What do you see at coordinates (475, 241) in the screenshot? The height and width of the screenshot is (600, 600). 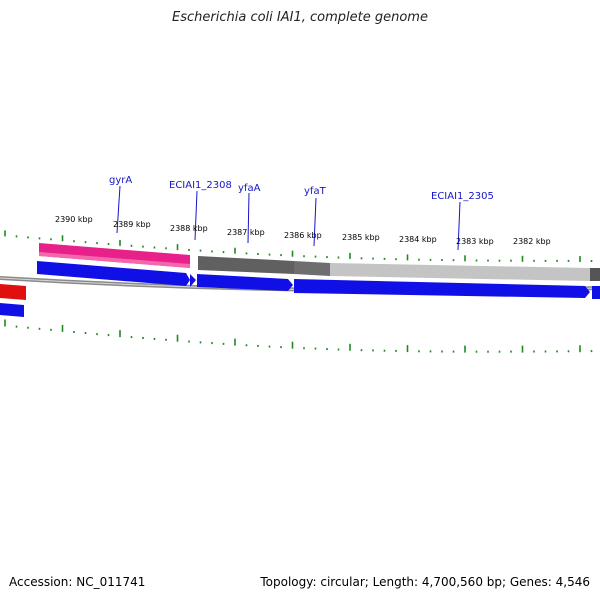 I see `scale-label-2383: 2383 kbp` at bounding box center [475, 241].